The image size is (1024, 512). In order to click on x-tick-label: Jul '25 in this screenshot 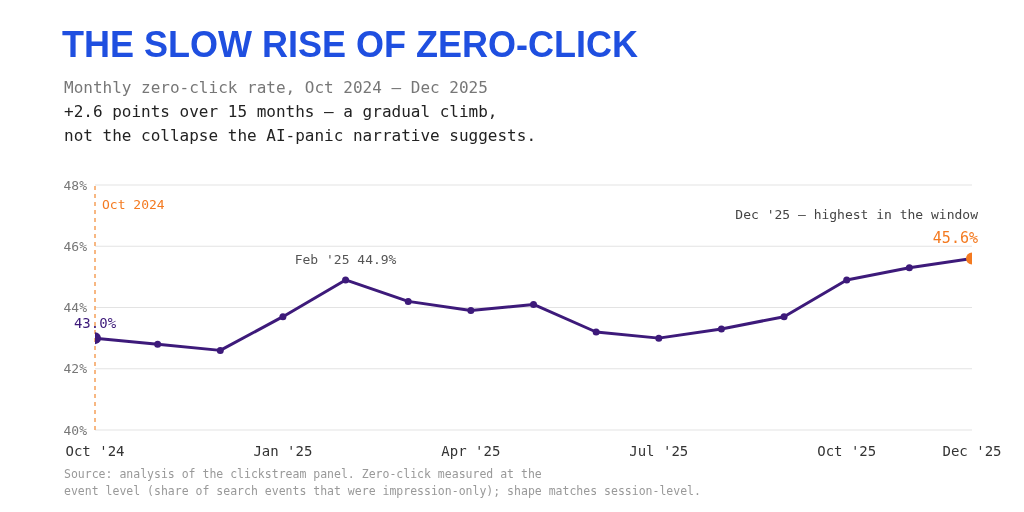, I will do `click(659, 450)`.